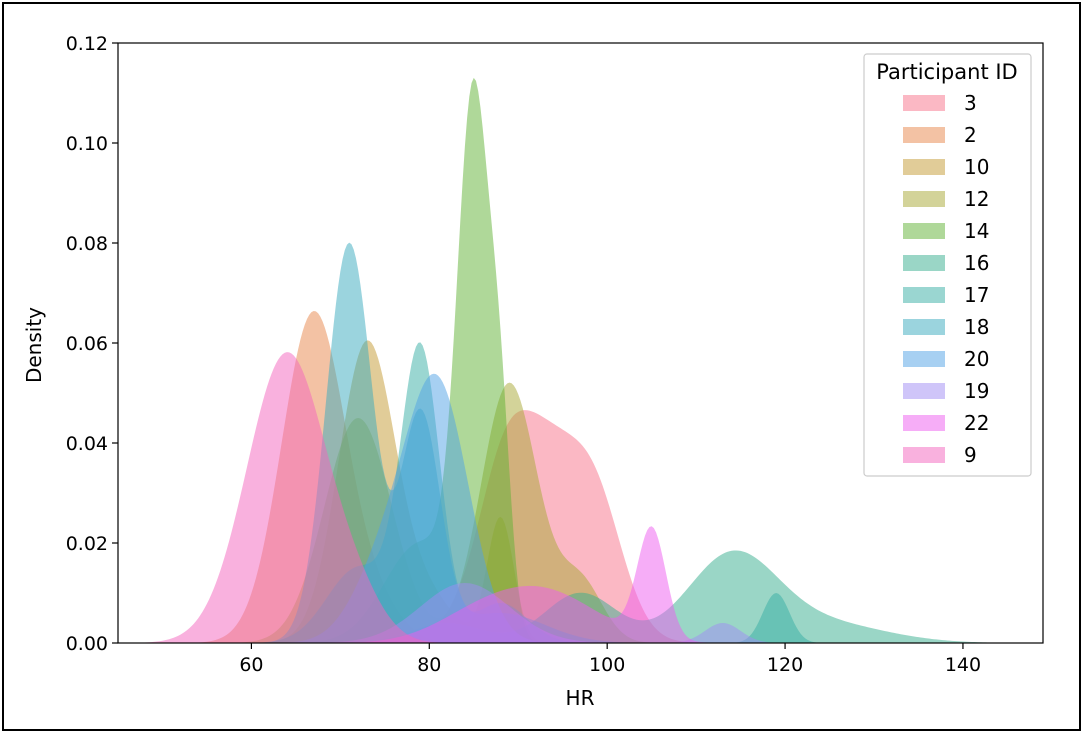 The image size is (1083, 731). I want to click on y-axis-ticks: 0.00 0.02 0.04 0.06 0.08 0.10 0.12, so click(92, 344).